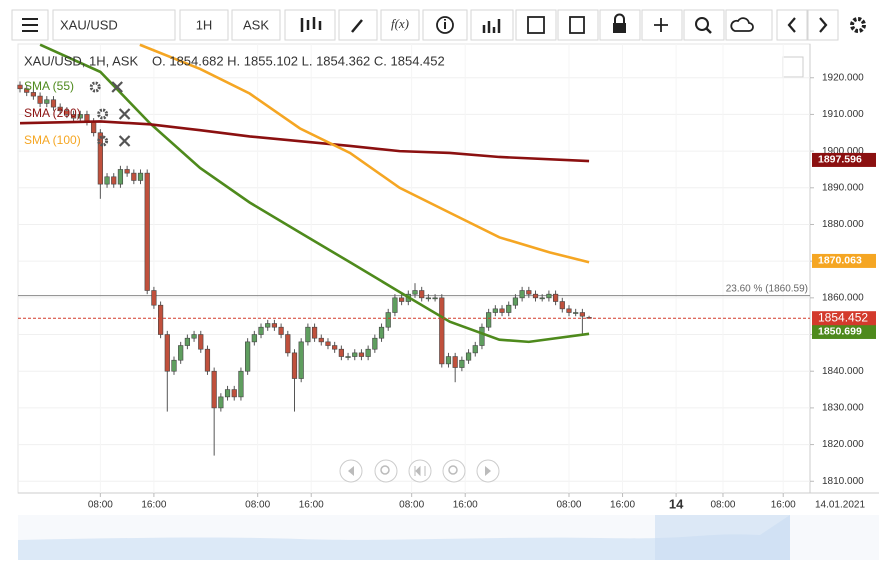  Describe the element at coordinates (256, 25) in the screenshot. I see `side-button` at that location.